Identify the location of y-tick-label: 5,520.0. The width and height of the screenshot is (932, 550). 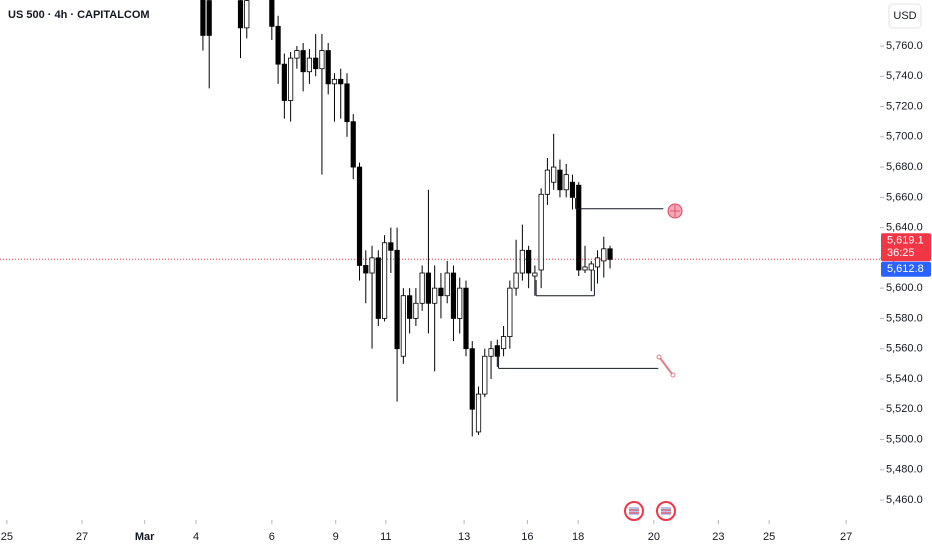
(904, 409).